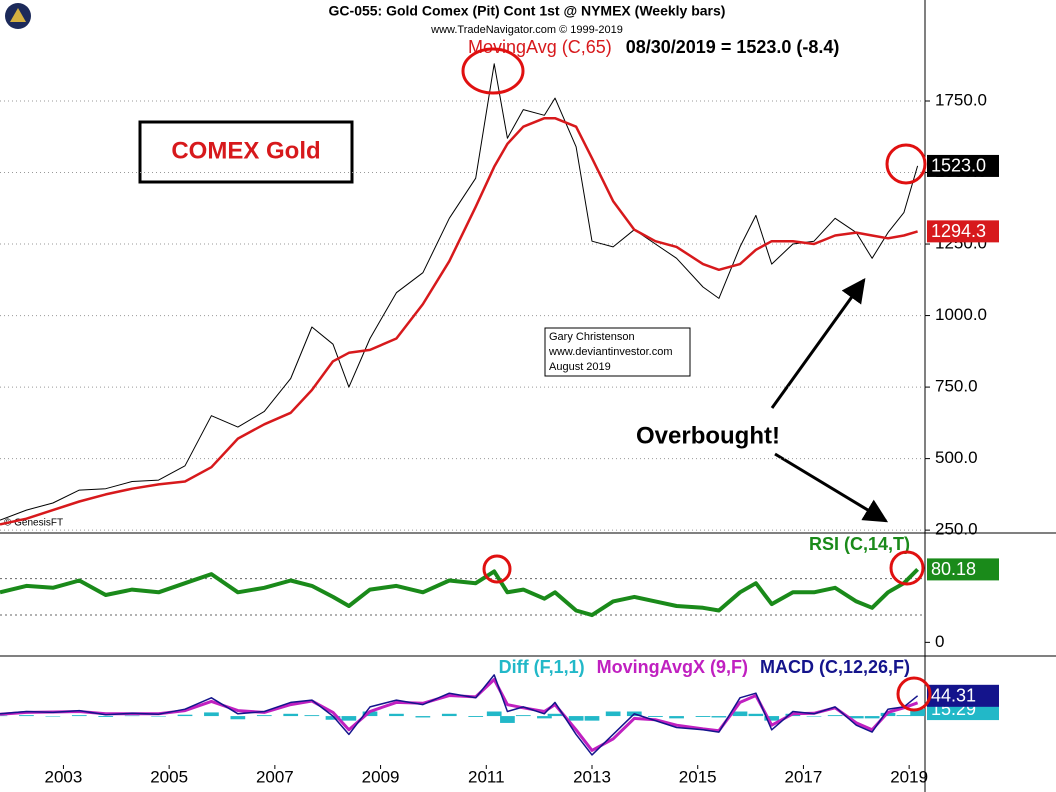 The height and width of the screenshot is (792, 1056). I want to click on x-tick-label: 2011, so click(486, 776).